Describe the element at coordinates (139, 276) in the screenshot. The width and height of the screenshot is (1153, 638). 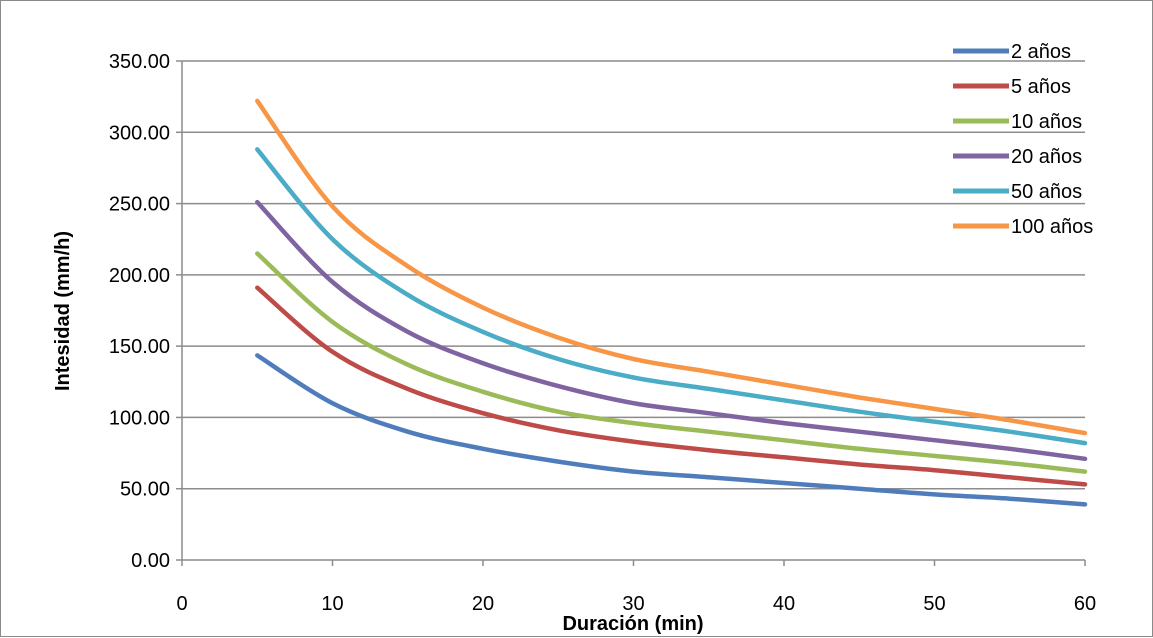
I see `y-tick-label: 200.00` at that location.